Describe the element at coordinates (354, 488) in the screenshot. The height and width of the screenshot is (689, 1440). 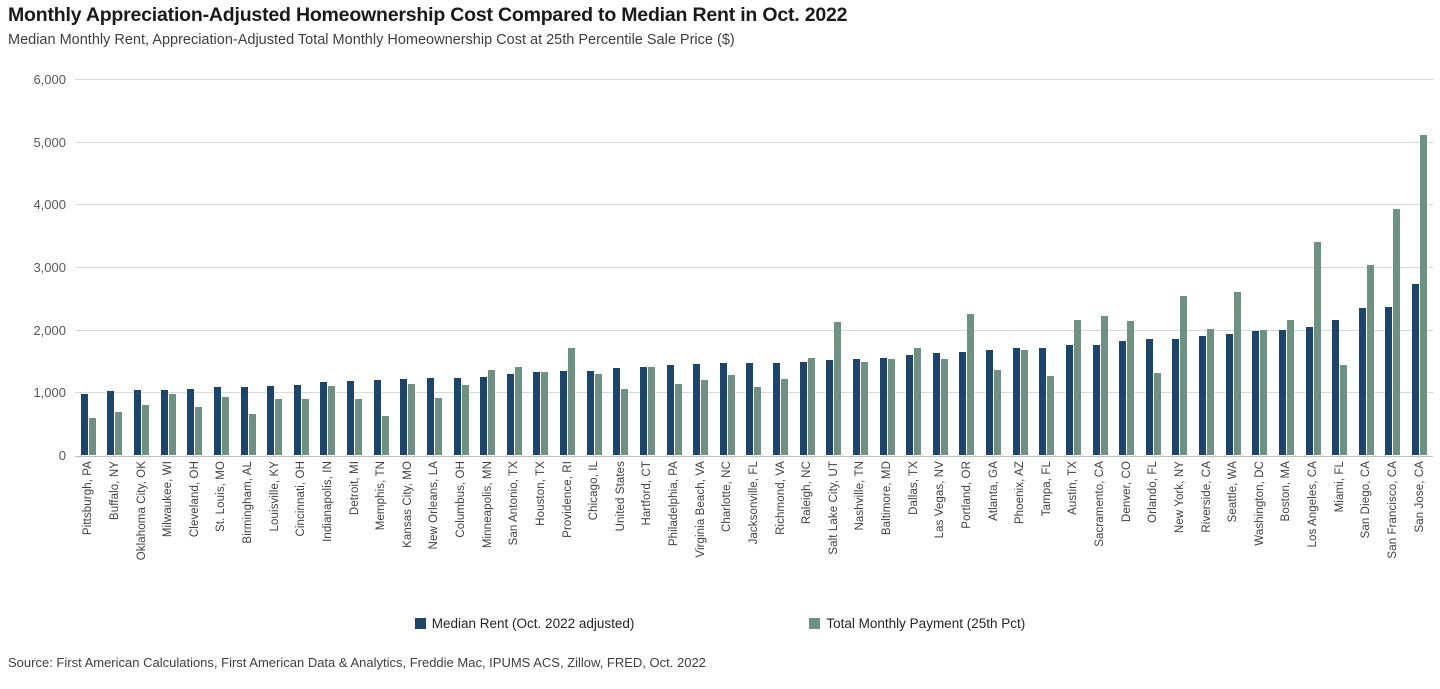
I see `x-axis-label: Detroit, MI` at that location.